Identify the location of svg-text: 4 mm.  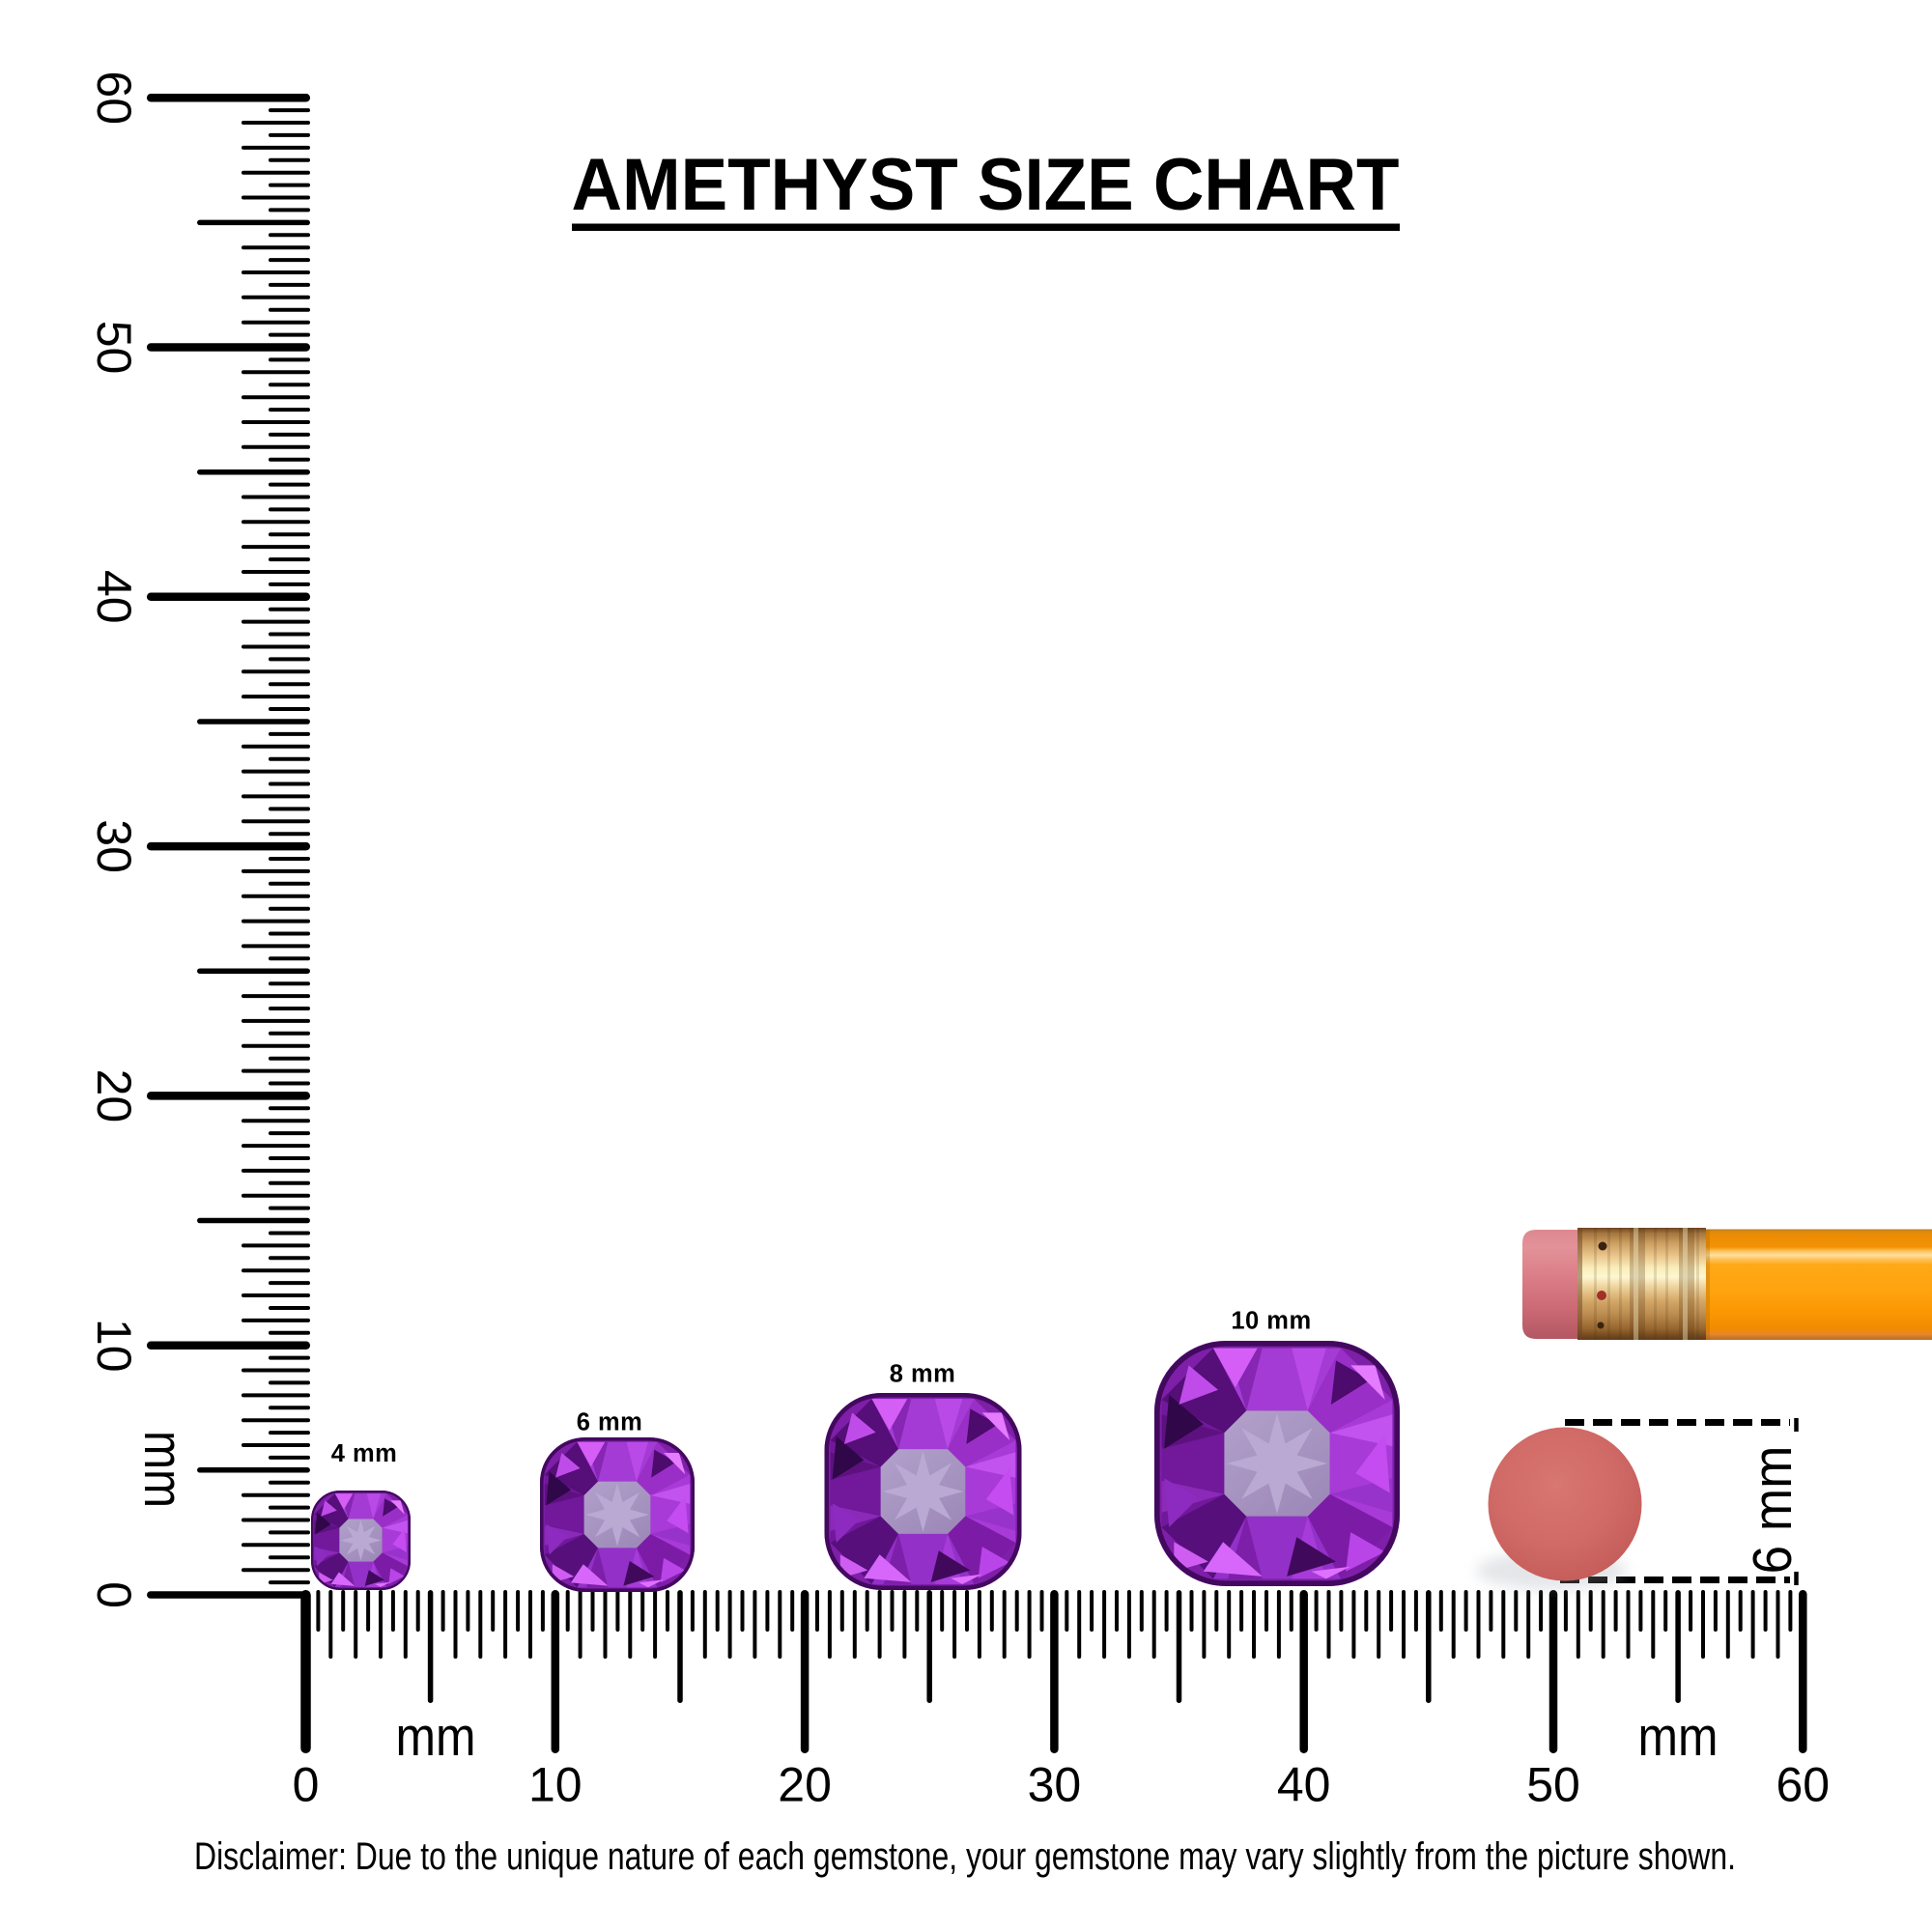
(364, 1453).